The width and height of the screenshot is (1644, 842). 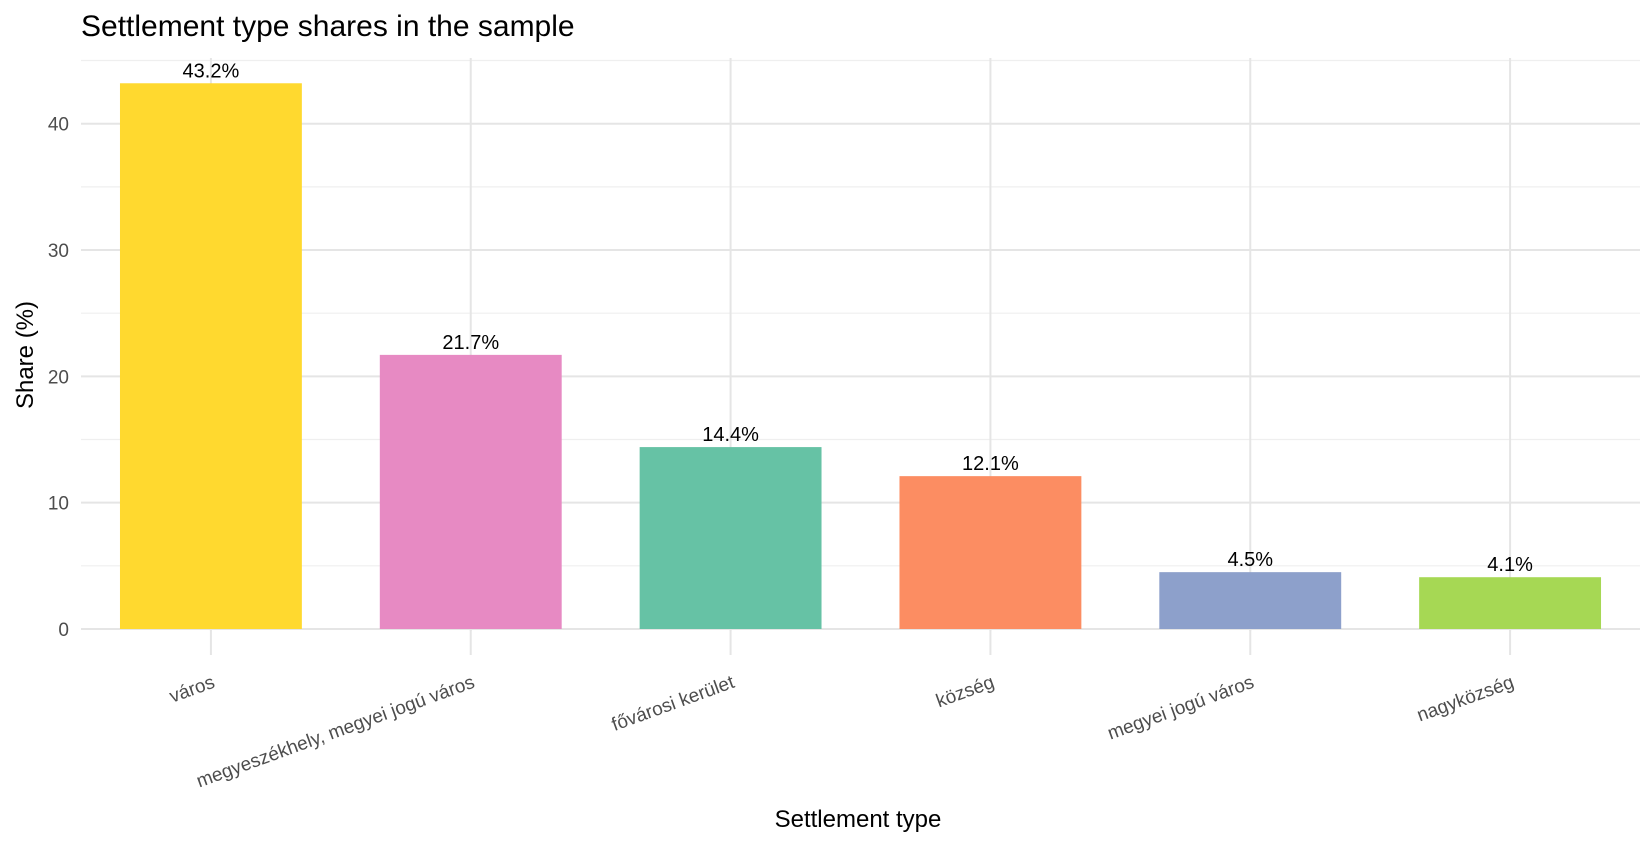 I want to click on bar-value-label: 4.5%, so click(x=1250, y=560).